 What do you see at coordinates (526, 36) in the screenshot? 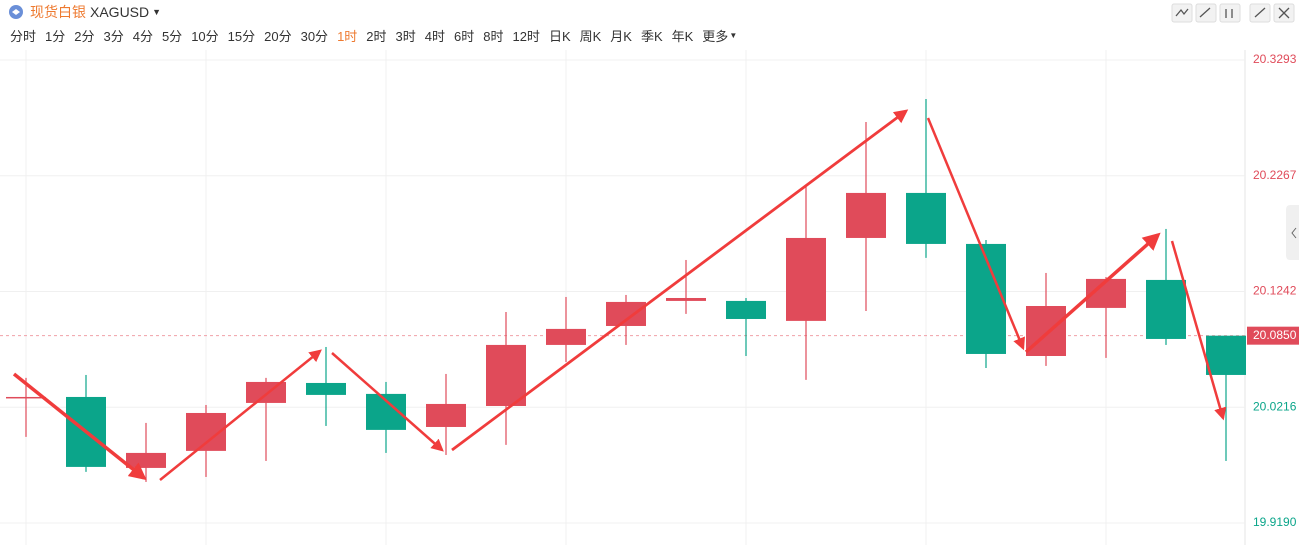
I see `timeframe-button: 12时` at bounding box center [526, 36].